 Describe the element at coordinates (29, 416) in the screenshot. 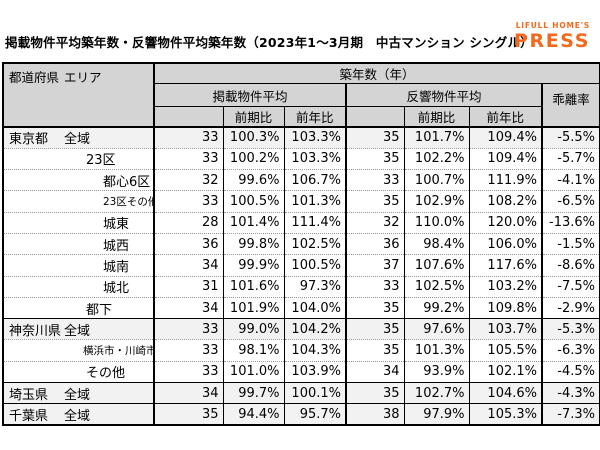

I see `prefecture-label: 千葉県` at that location.